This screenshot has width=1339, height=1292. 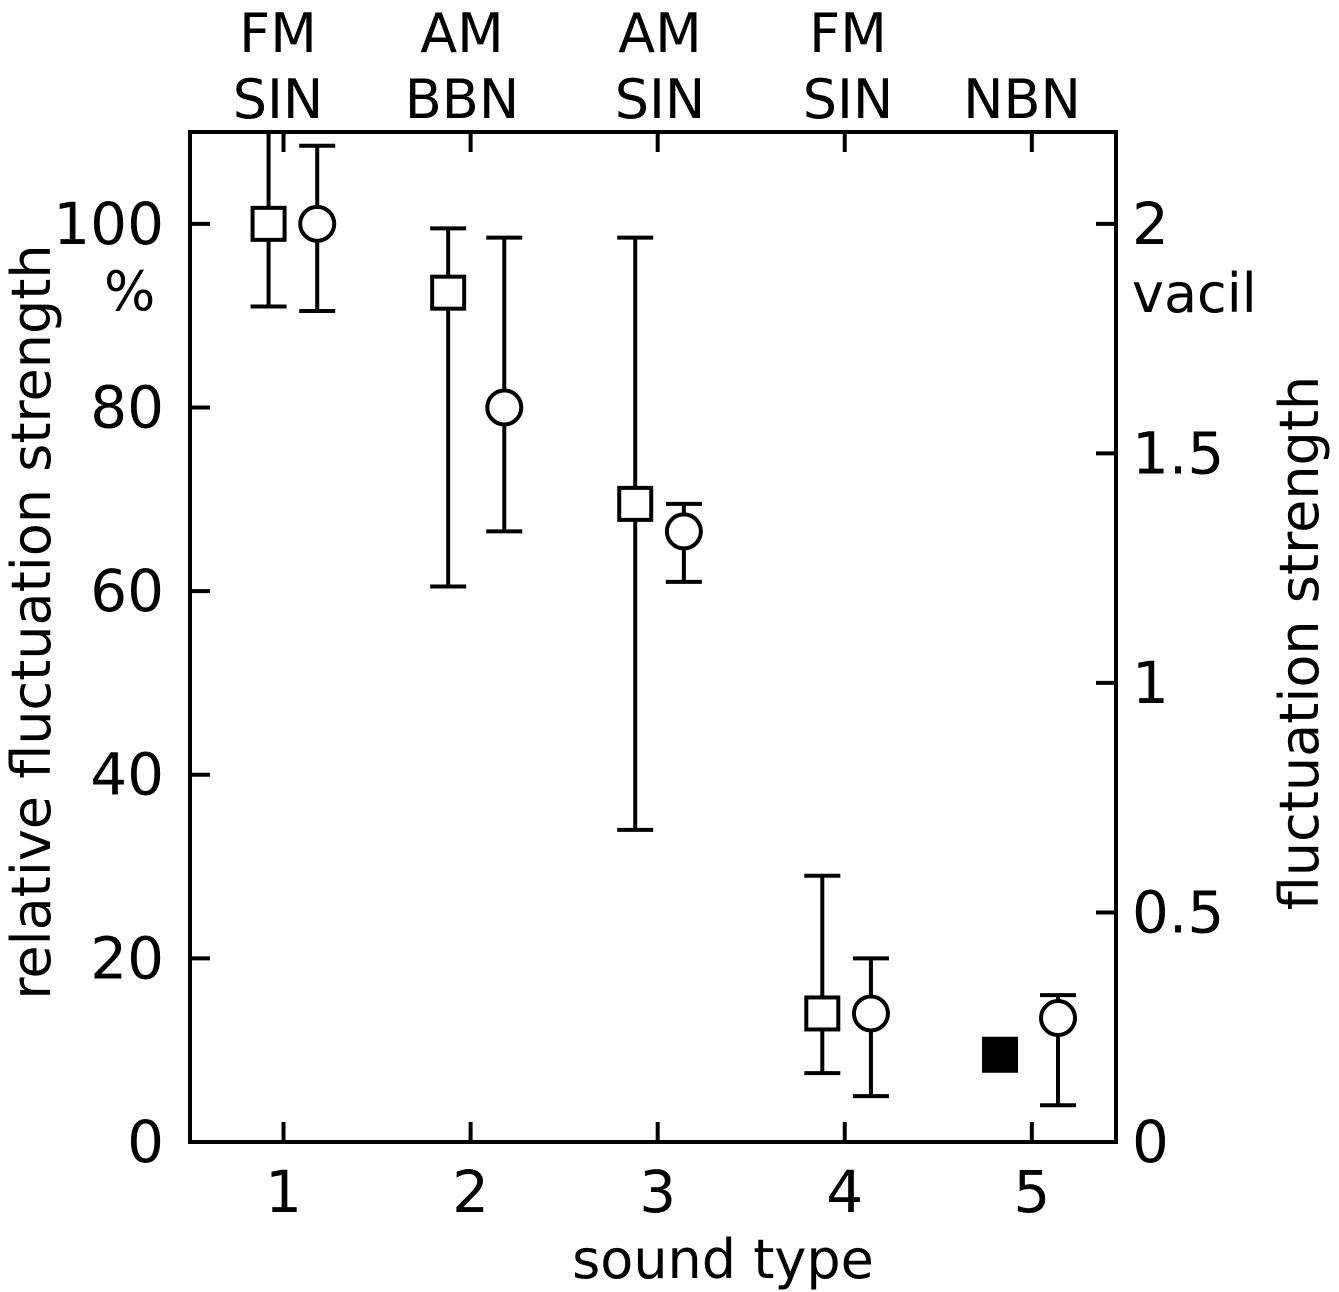 I want to click on y-axis-unit: %, so click(x=129, y=291).